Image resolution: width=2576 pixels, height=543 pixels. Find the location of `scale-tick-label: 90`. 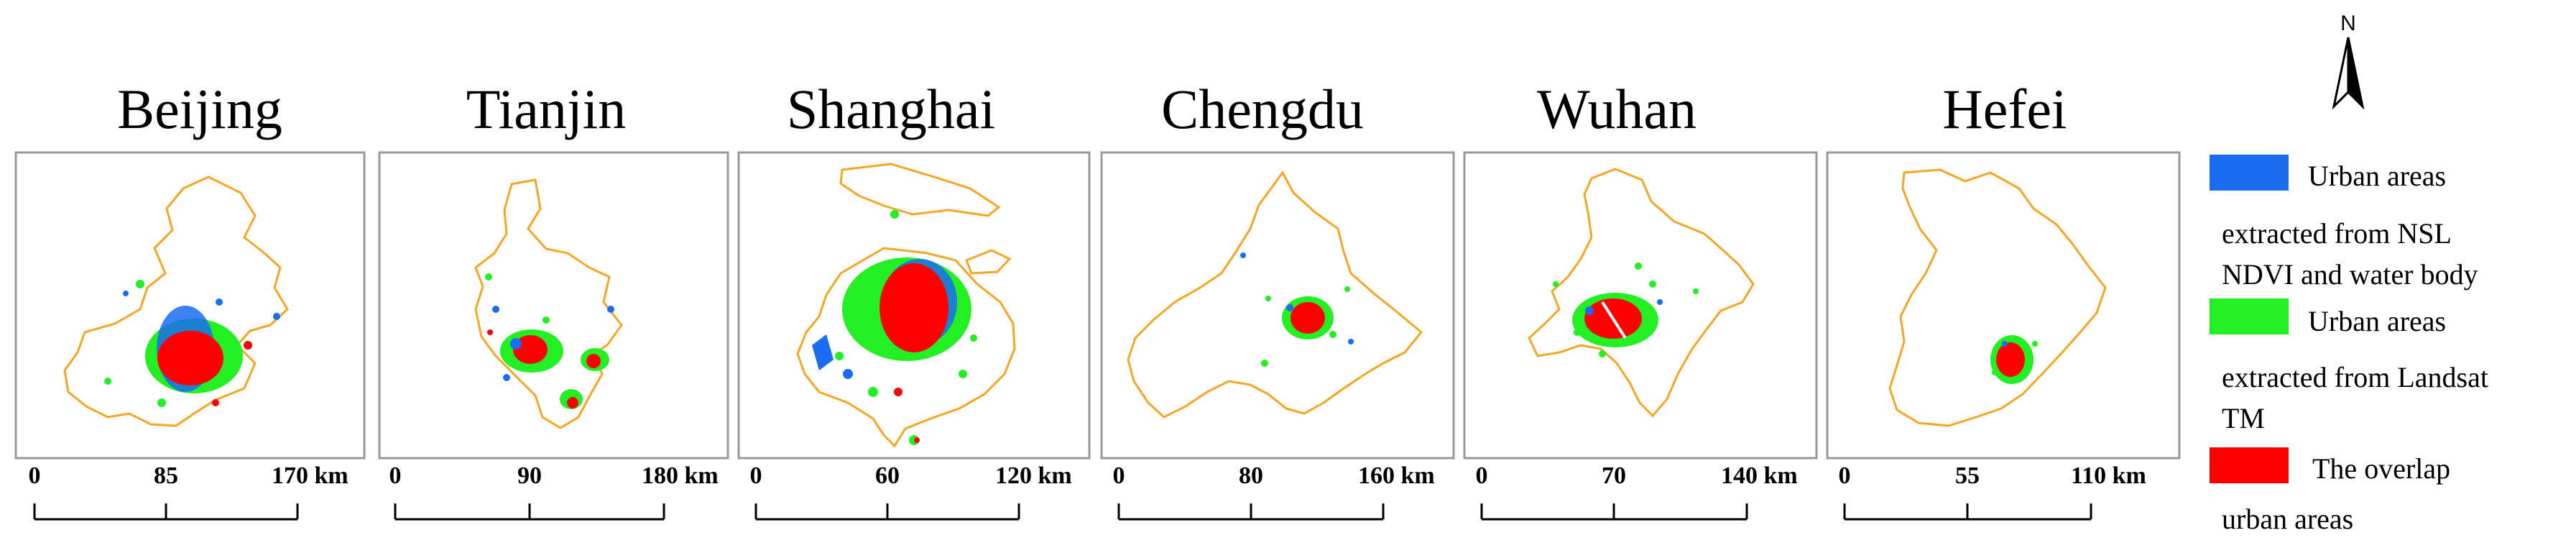

scale-tick-label: 90 is located at coordinates (529, 475).